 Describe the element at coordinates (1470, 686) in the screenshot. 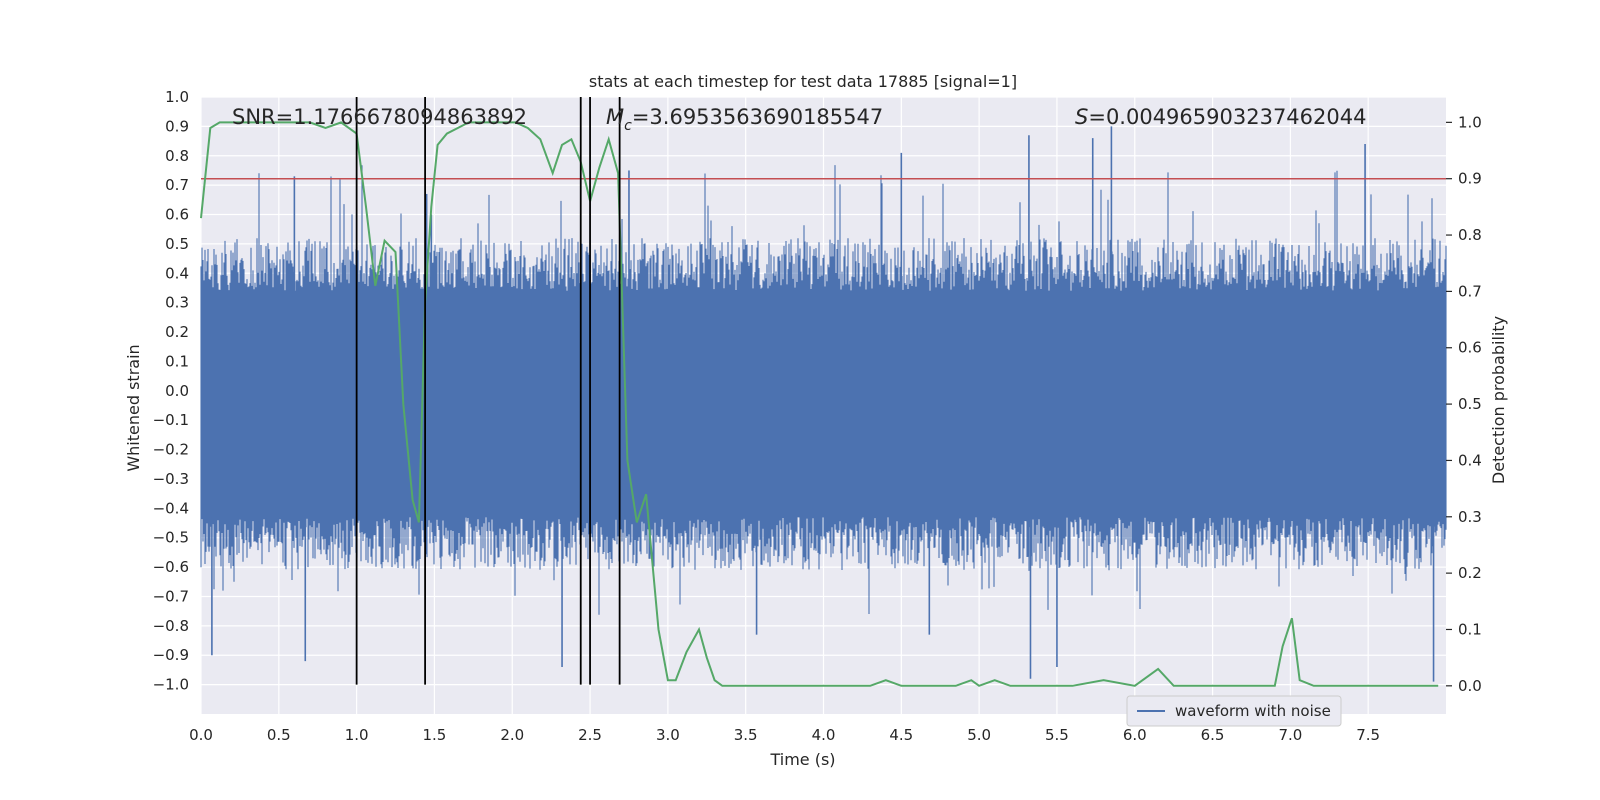

I see `y2-tick-label: 0.0` at that location.